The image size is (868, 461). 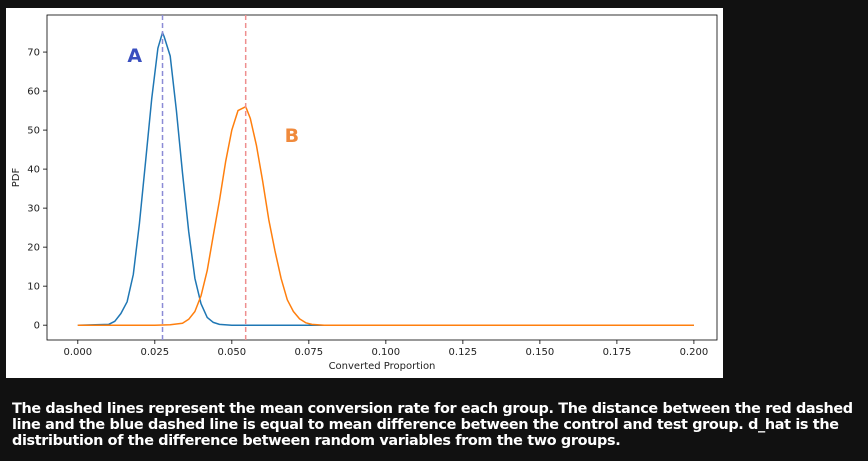 What do you see at coordinates (33, 131) in the screenshot?
I see `y-tick-label: 50` at bounding box center [33, 131].